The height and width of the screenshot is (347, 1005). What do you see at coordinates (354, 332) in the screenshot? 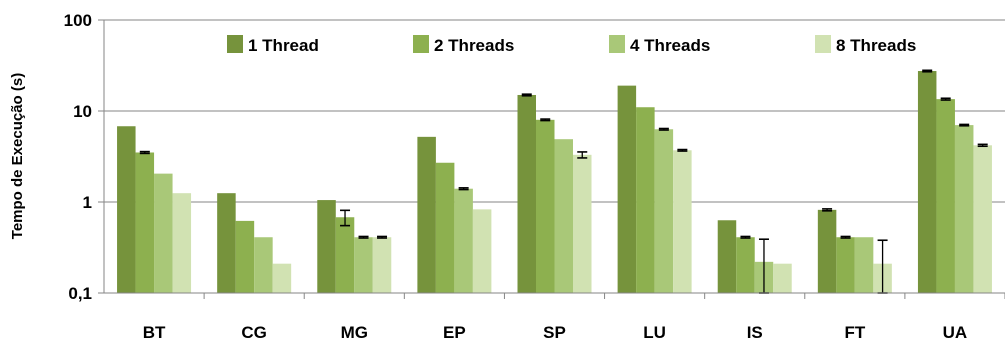
I see `x-category-label: MG` at bounding box center [354, 332].